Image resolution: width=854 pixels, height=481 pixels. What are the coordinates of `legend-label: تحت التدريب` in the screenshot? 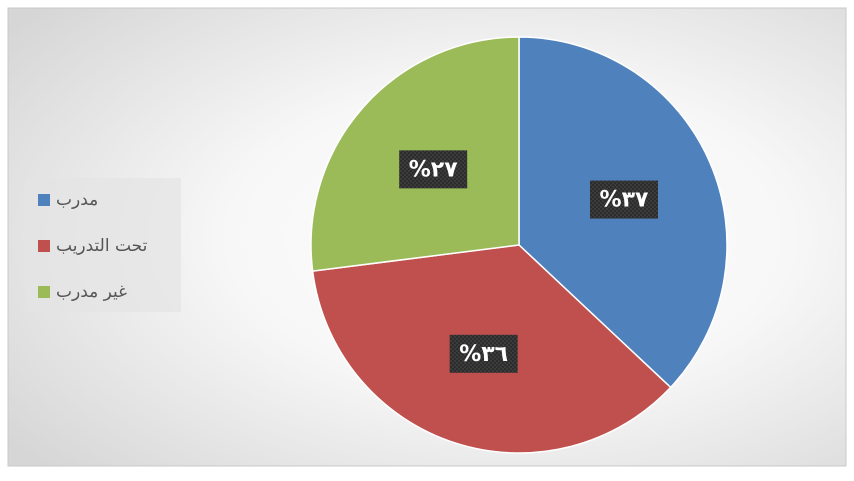 It's located at (102, 246).